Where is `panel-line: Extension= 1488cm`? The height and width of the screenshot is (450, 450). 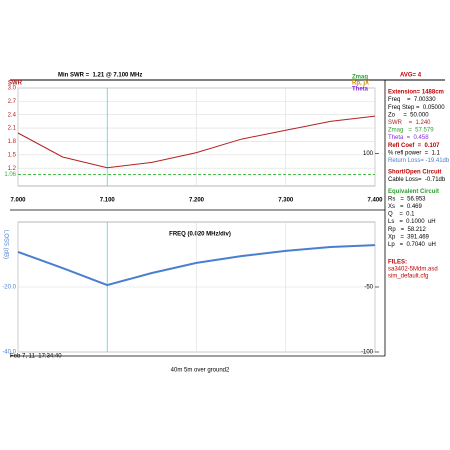
panel-line: Extension= 1488cm is located at coordinates (416, 93).